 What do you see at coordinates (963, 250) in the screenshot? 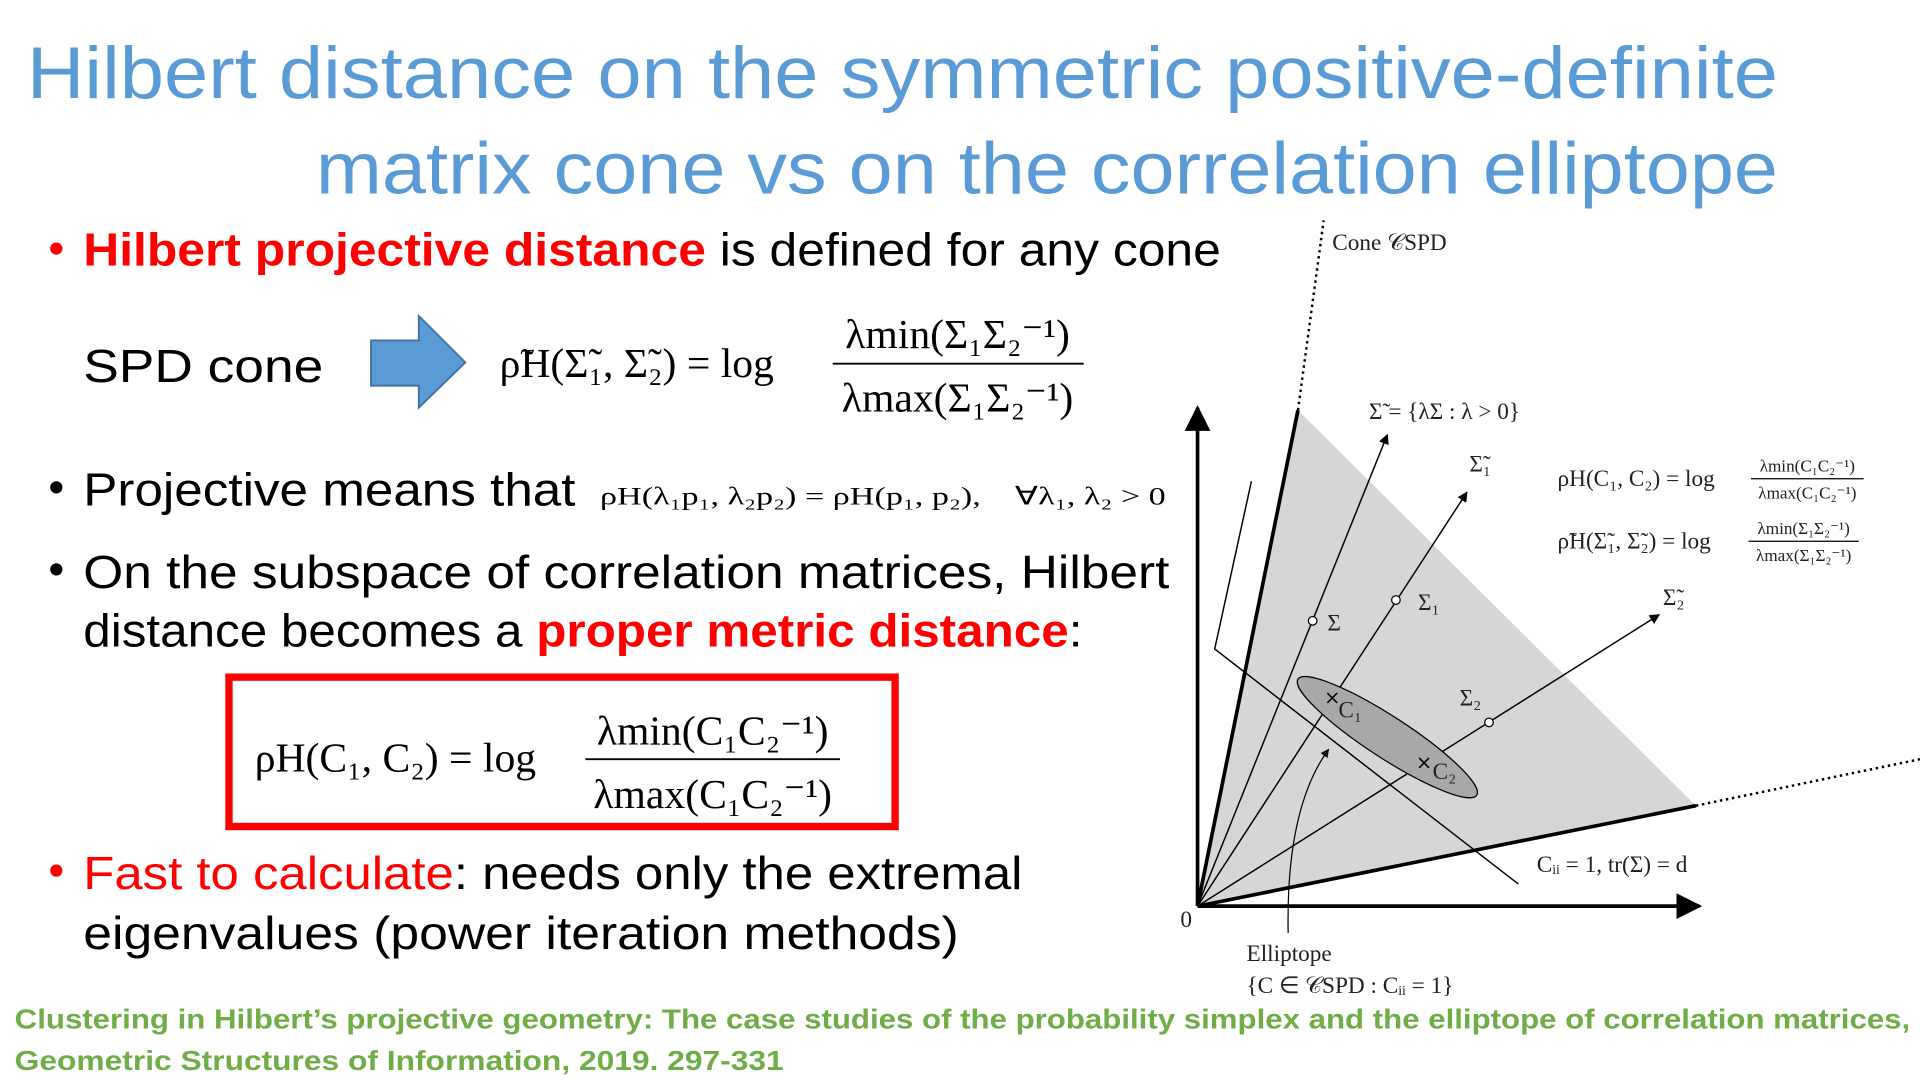
I see `bullet-text: is defined for any cone` at bounding box center [963, 250].